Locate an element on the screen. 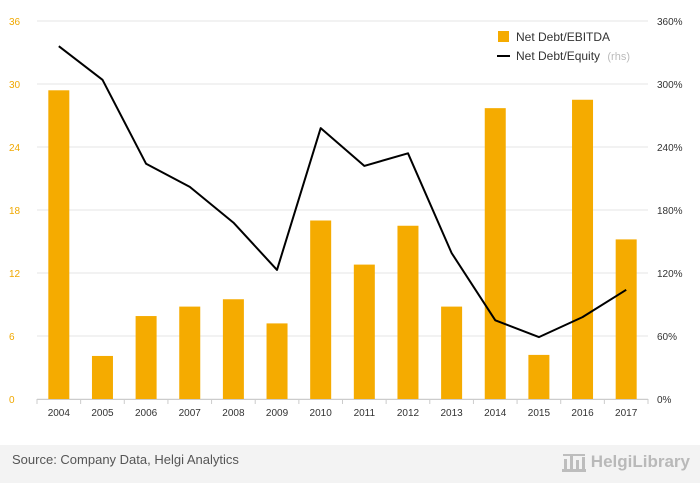  helgi-library-logo: HelgiLibrary is located at coordinates (625, 462).